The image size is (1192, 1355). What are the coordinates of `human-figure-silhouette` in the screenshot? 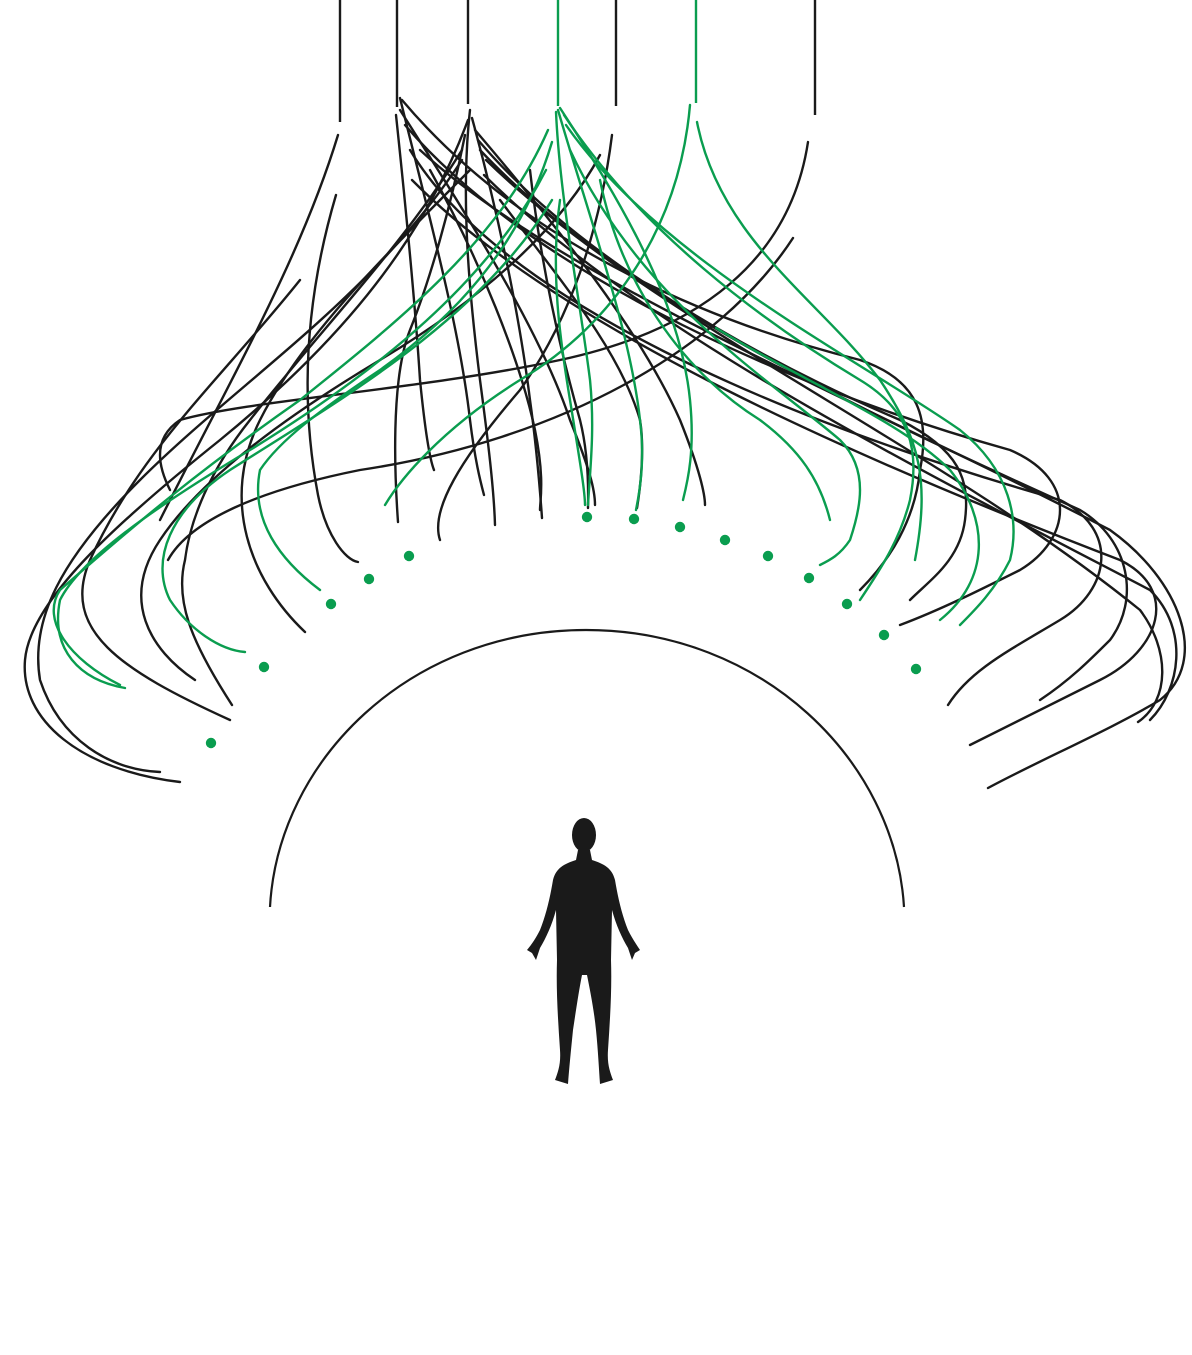 It's located at (583, 951).